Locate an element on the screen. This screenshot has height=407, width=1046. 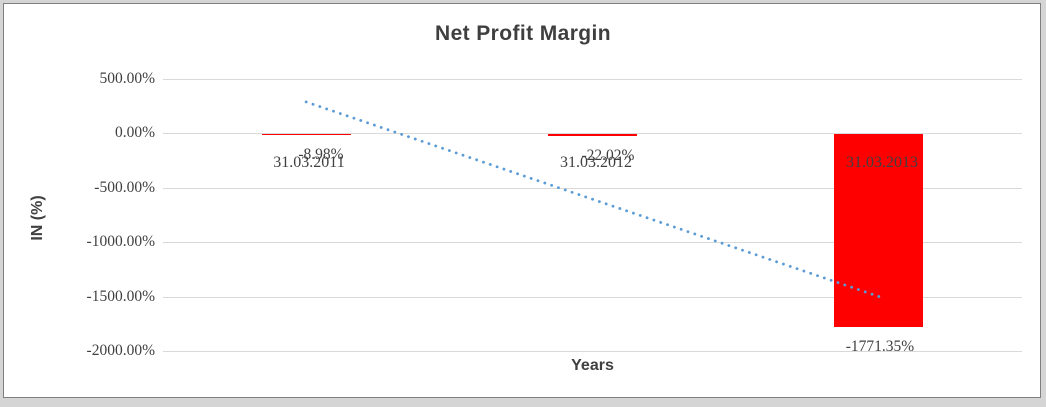
data-label: -22.02% is located at coordinates (608, 155).